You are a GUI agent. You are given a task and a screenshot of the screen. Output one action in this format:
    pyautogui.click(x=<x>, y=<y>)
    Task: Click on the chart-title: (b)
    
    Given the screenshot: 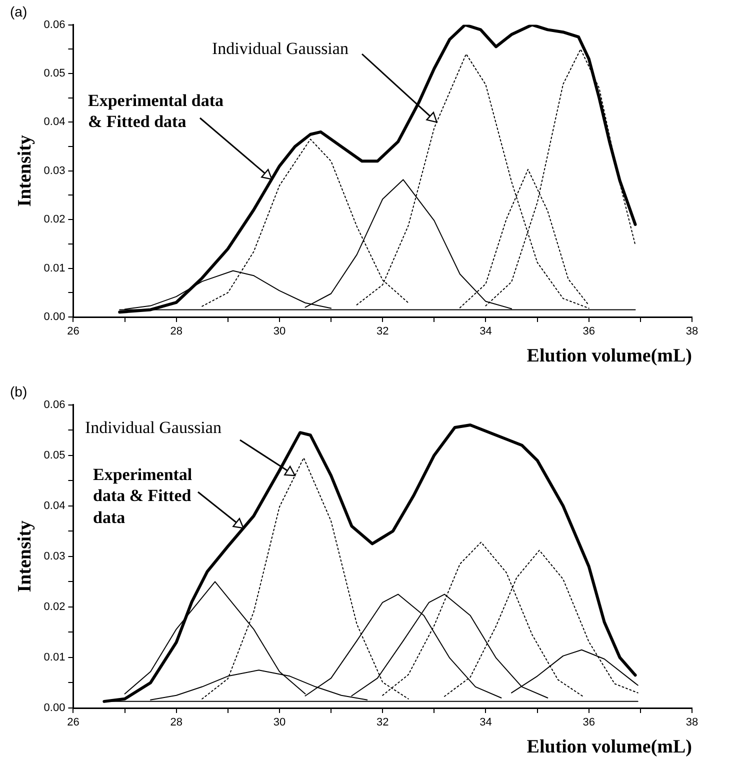 What is the action you would take?
    pyautogui.click(x=19, y=391)
    